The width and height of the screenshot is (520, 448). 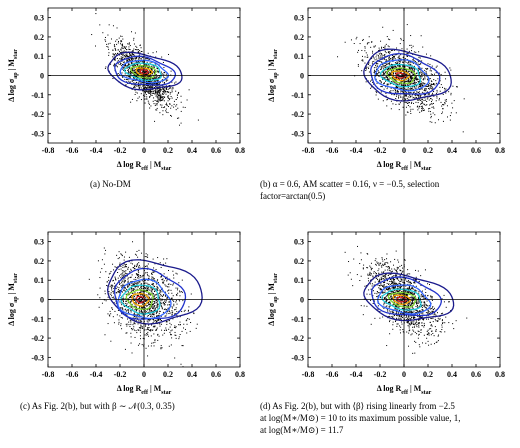 What do you see at coordinates (500, 150) in the screenshot?
I see `x-tick-label: 0.8` at bounding box center [500, 150].